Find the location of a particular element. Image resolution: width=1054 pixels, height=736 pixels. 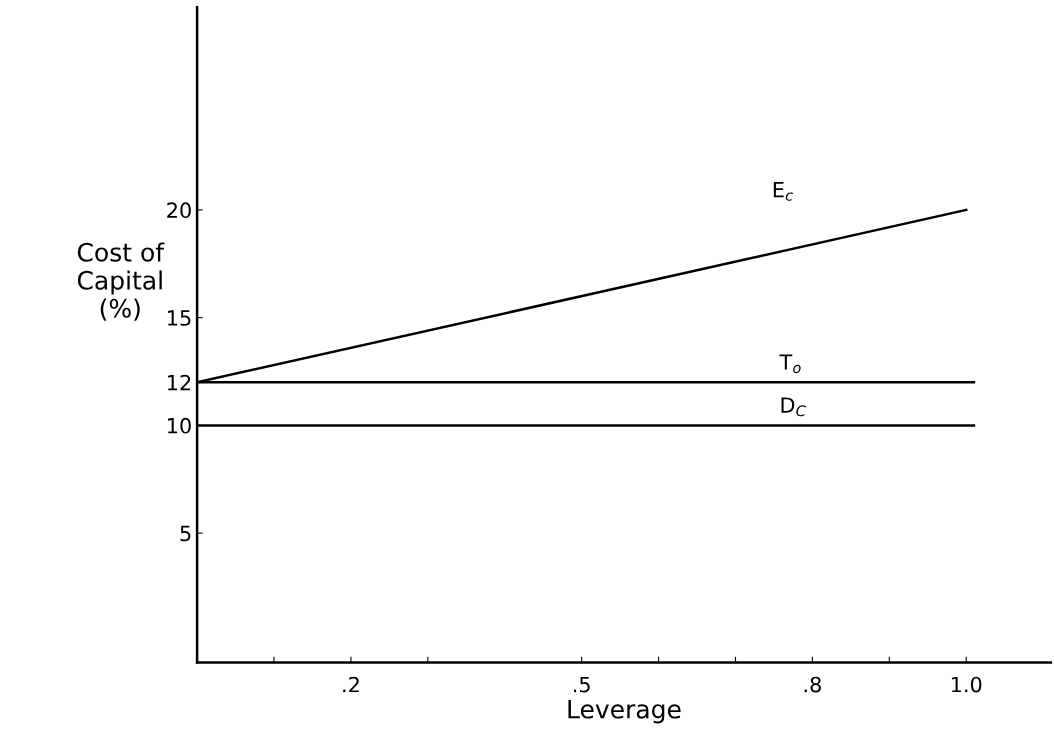

y-tick-label: 10 is located at coordinates (179, 425).